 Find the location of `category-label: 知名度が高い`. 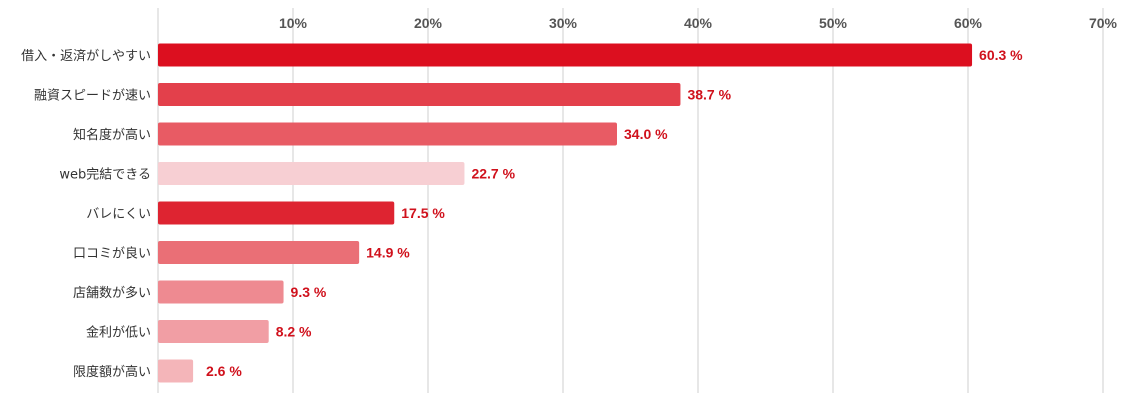

category-label: 知名度が高い is located at coordinates (112, 135).